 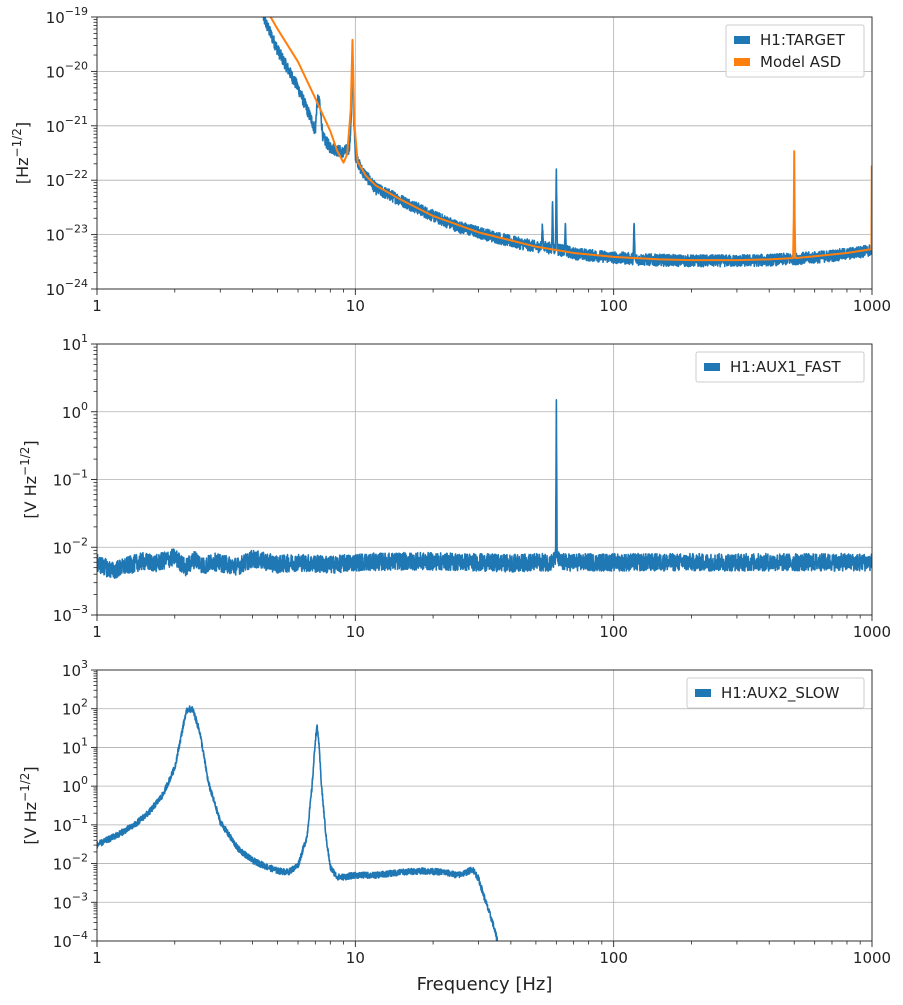 What do you see at coordinates (67, 179) in the screenshot?
I see `y-tick-label: 10⁻²²` at bounding box center [67, 179].